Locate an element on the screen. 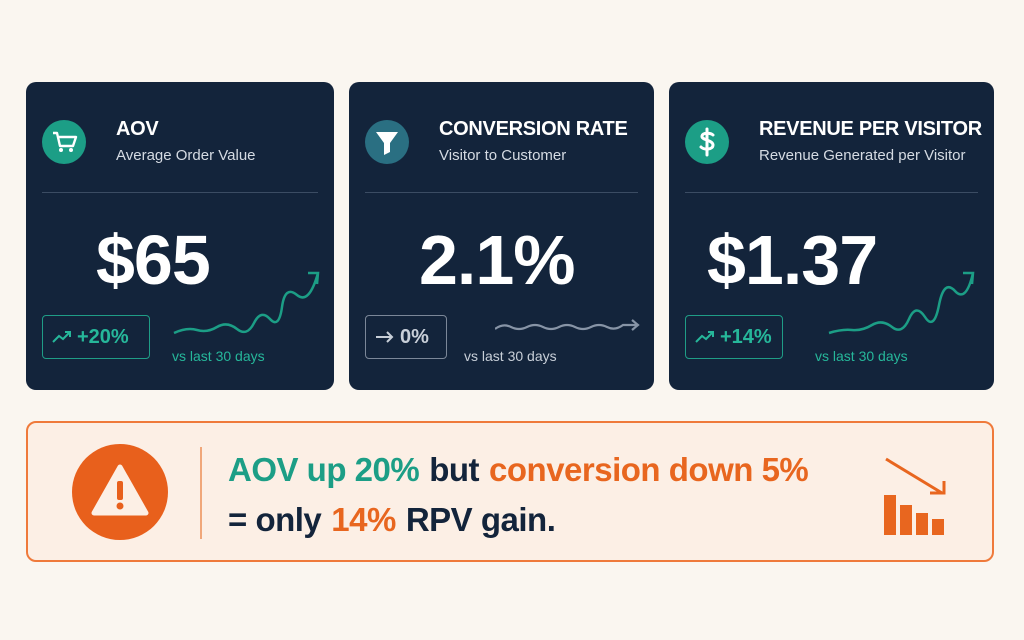 The width and height of the screenshot is (1024, 640). change-badge: 0% is located at coordinates (406, 337).